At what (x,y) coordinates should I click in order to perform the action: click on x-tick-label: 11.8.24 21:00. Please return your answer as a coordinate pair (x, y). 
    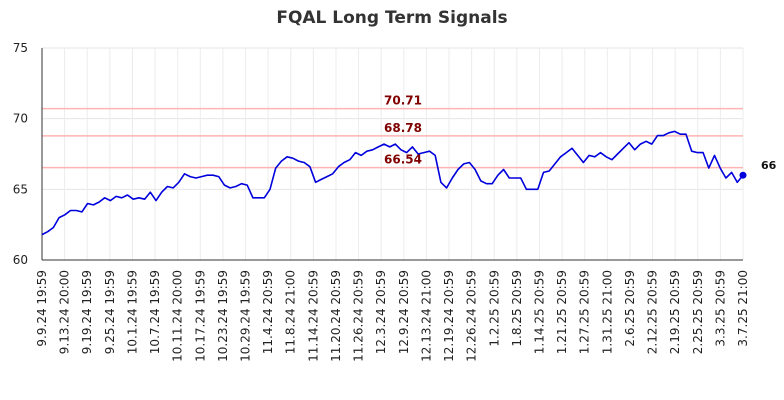
    Looking at the image, I should click on (291, 312).